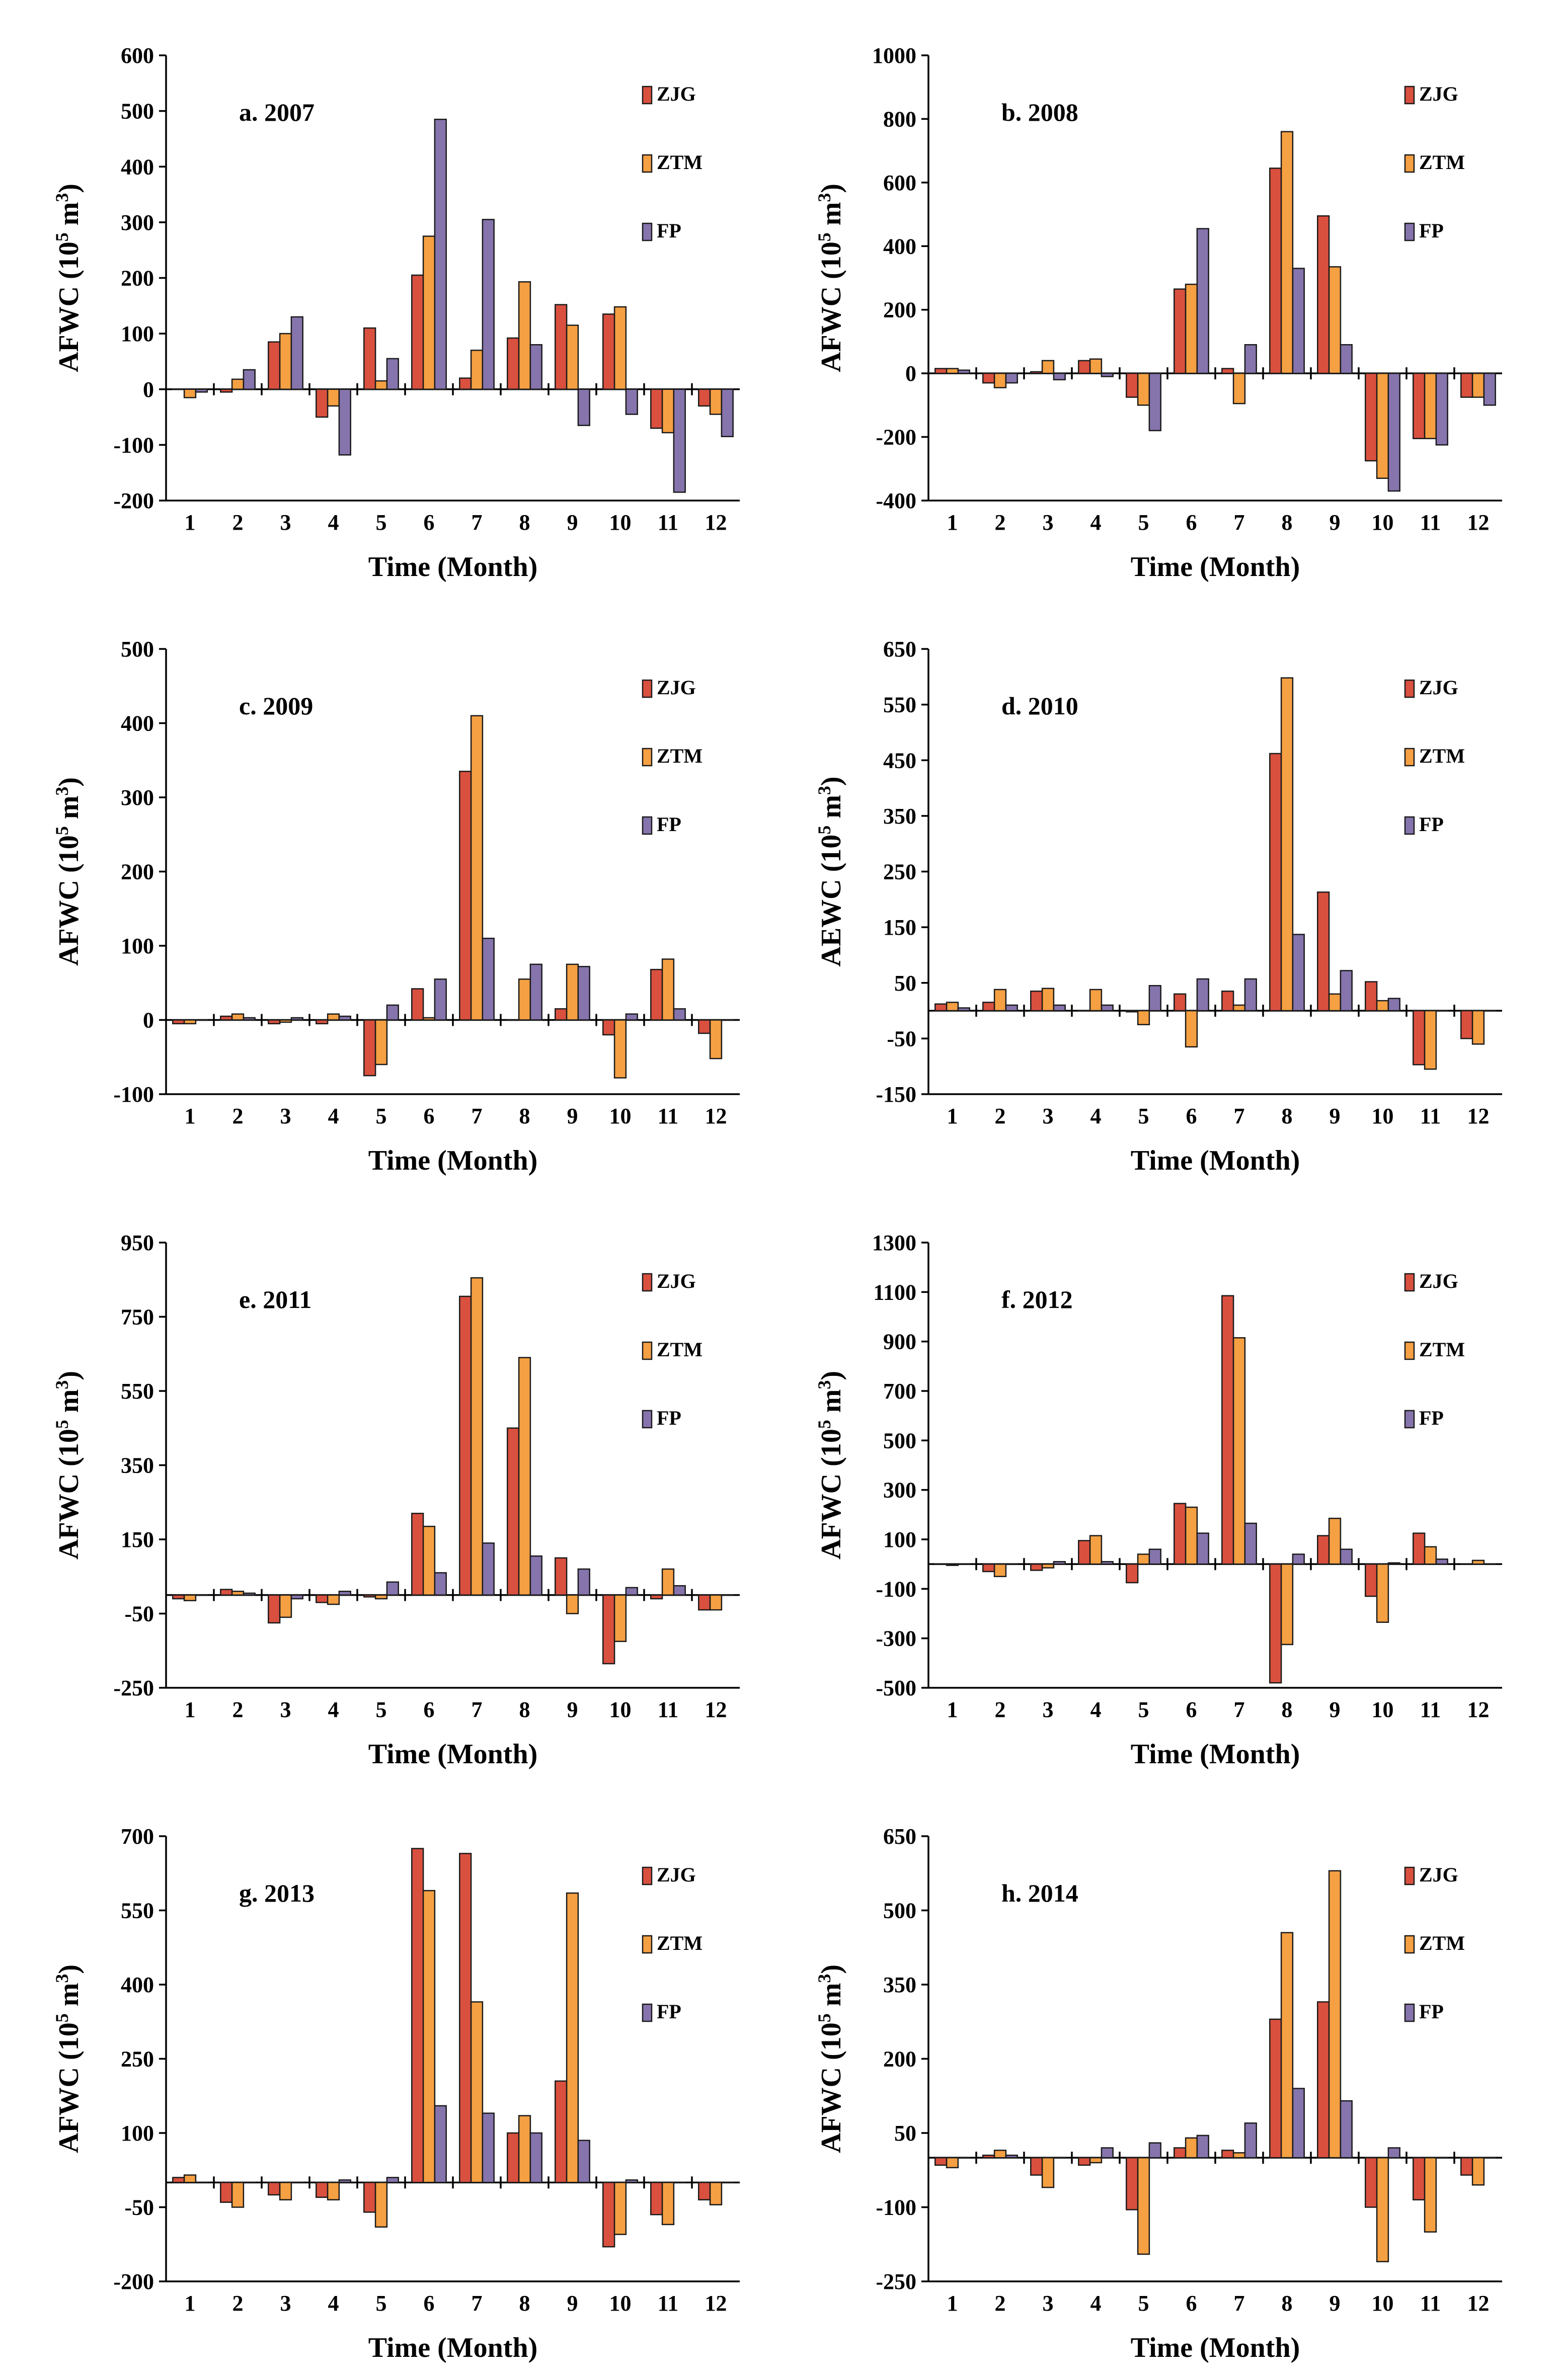  I want to click on y-tick-label: -100, so click(896, 1589).